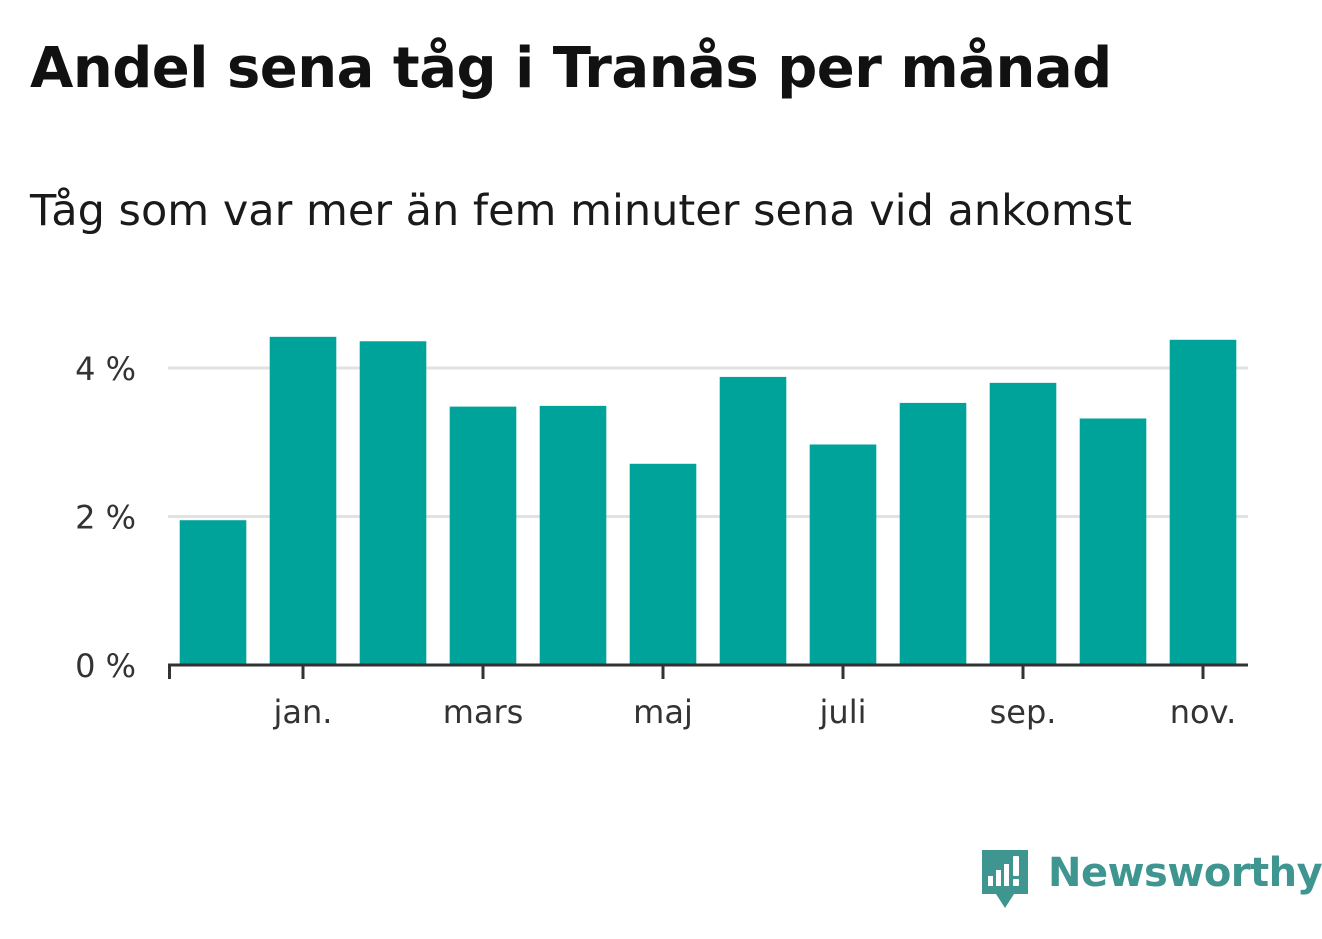 This screenshot has width=1322, height=939. Describe the element at coordinates (1203, 712) in the screenshot. I see `x-tick-label: nov.` at that location.